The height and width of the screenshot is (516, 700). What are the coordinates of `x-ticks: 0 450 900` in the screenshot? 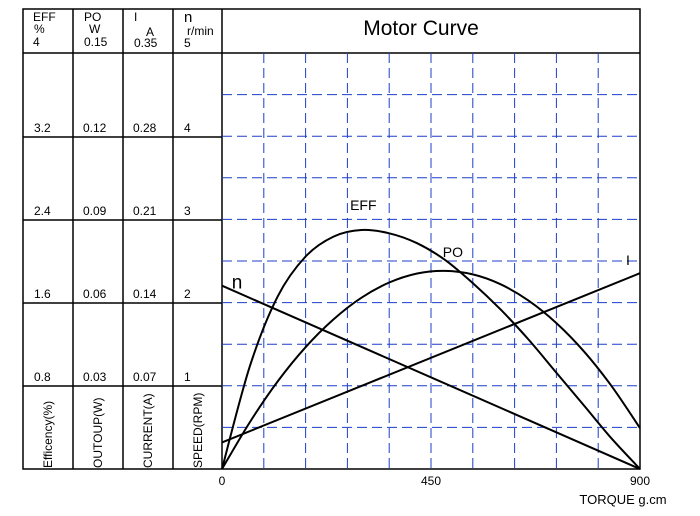 It's located at (435, 481).